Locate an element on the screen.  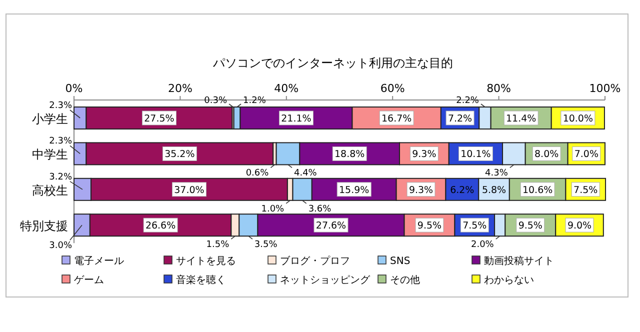
data-label: 10.1% is located at coordinates (475, 154).